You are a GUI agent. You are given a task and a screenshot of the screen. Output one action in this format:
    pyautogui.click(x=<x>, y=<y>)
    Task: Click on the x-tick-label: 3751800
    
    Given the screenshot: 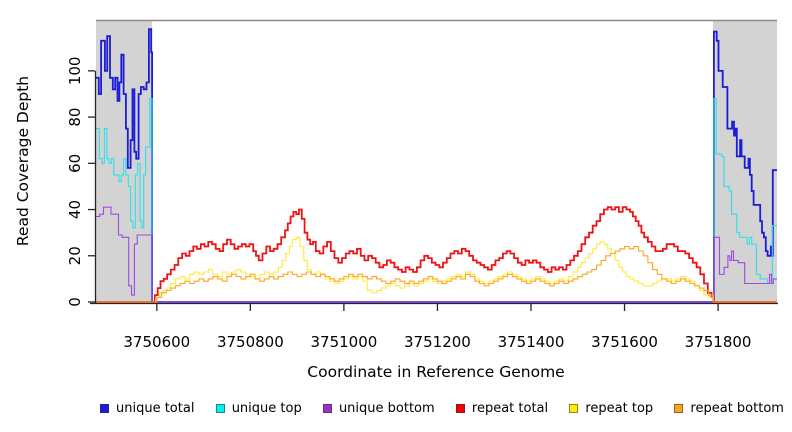 What is the action you would take?
    pyautogui.click(x=718, y=342)
    